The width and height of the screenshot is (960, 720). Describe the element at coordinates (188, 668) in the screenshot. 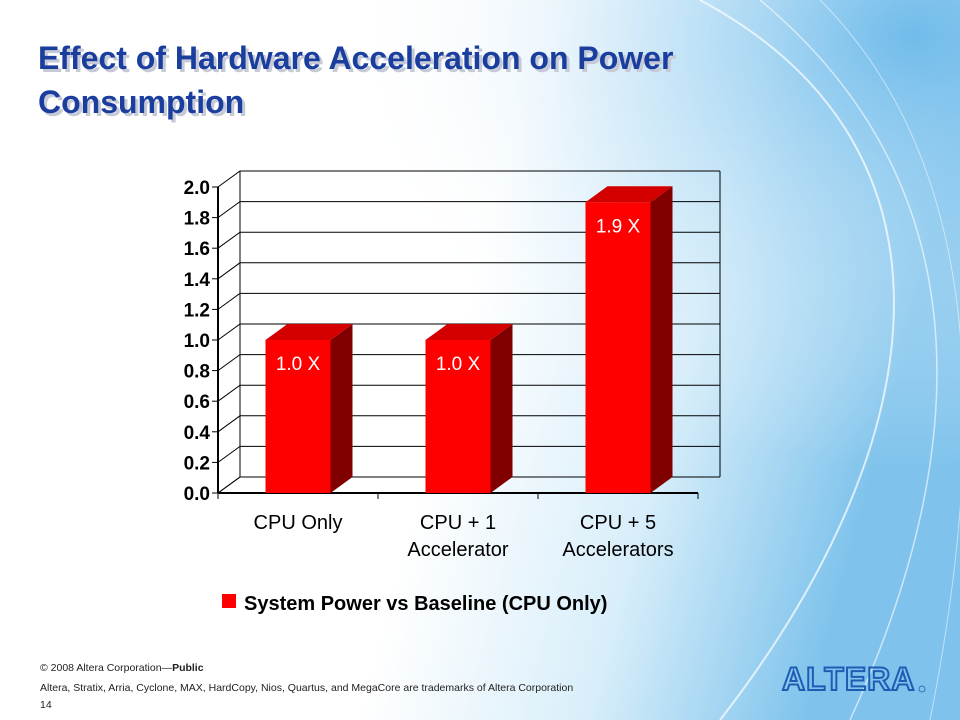

I see `copyright-public: Public` at that location.